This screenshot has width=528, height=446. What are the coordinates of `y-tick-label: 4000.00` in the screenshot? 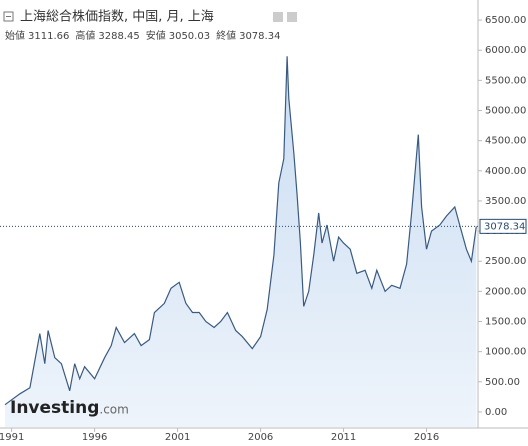 It's located at (505, 171).